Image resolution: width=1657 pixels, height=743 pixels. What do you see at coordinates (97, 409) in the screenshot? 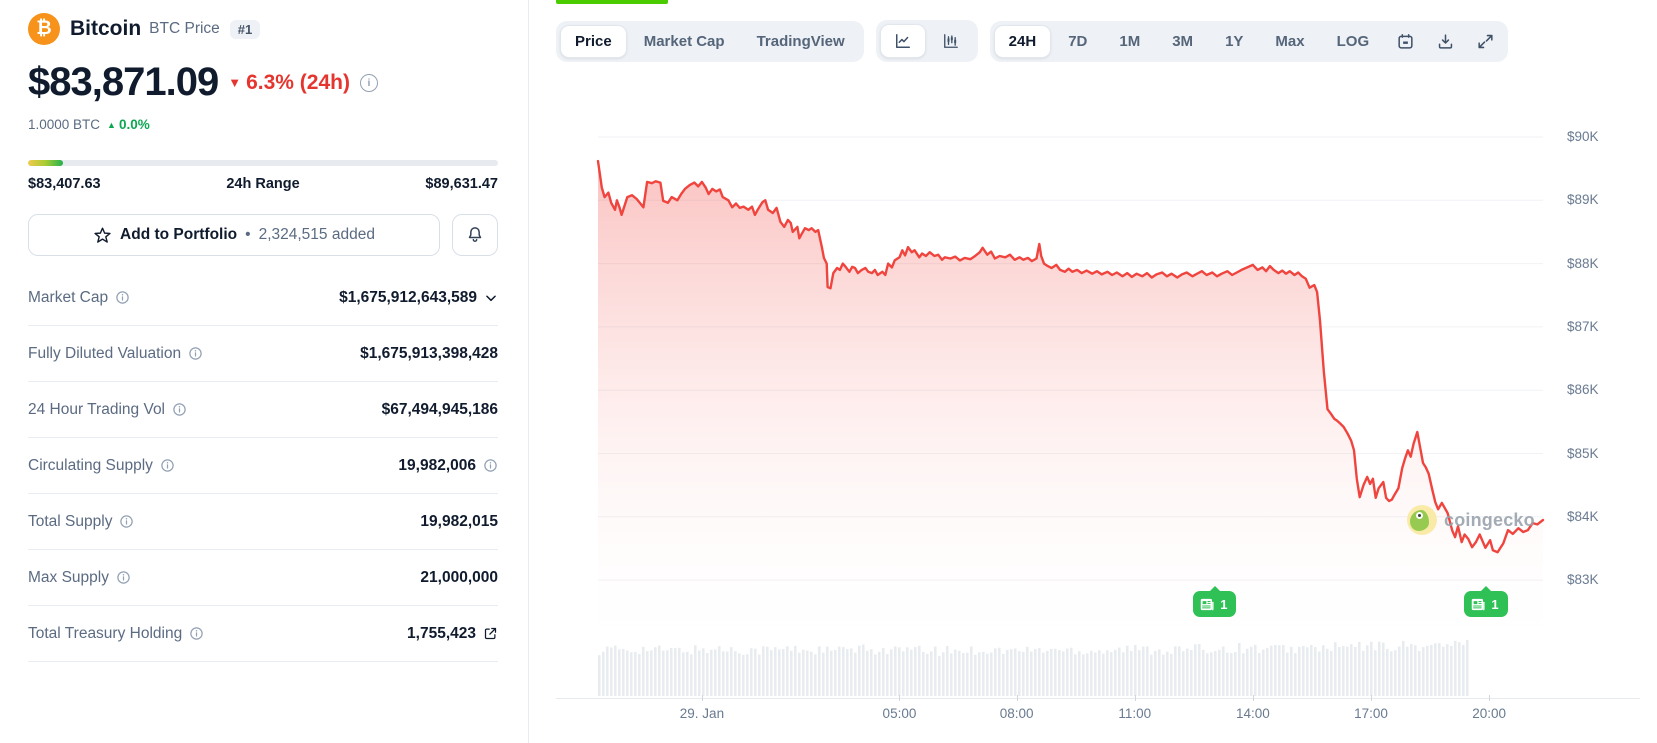
I see `stat-label-text: 24 Hour Trading Vol` at bounding box center [97, 409].